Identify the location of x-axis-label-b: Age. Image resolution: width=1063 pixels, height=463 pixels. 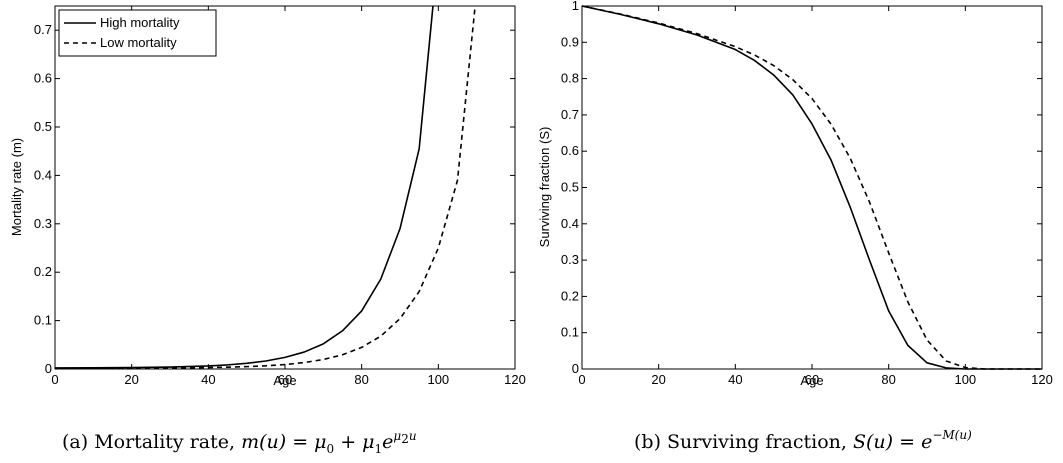
(811, 380).